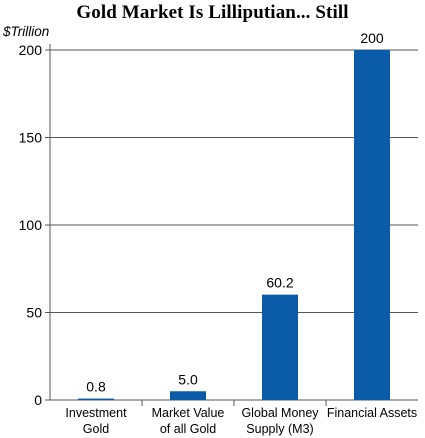 This screenshot has height=438, width=425. Describe the element at coordinates (38, 400) in the screenshot. I see `y-tick-label: 0` at that location.